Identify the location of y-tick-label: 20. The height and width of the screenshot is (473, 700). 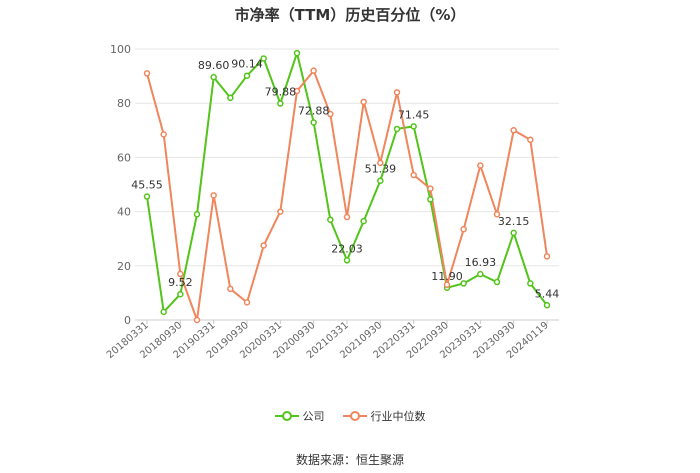
(124, 266).